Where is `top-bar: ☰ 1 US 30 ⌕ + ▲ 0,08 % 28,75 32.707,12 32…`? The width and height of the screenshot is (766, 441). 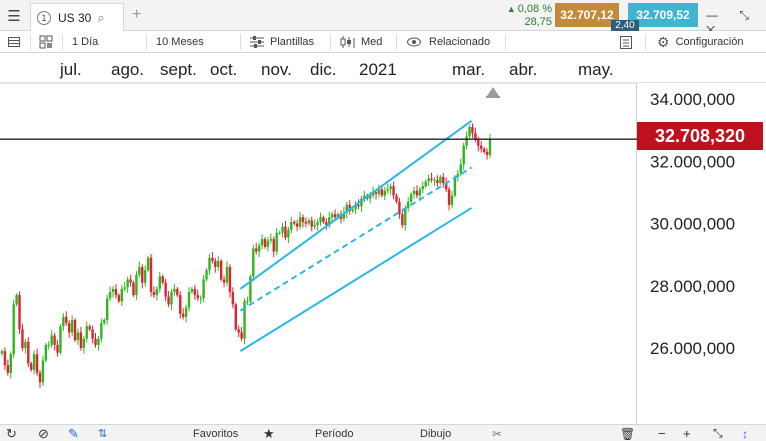
top-bar: ☰ 1 US 30 ⌕ + ▲ 0,08 % 28,75 32.707,12 32… is located at coordinates (383, 18).